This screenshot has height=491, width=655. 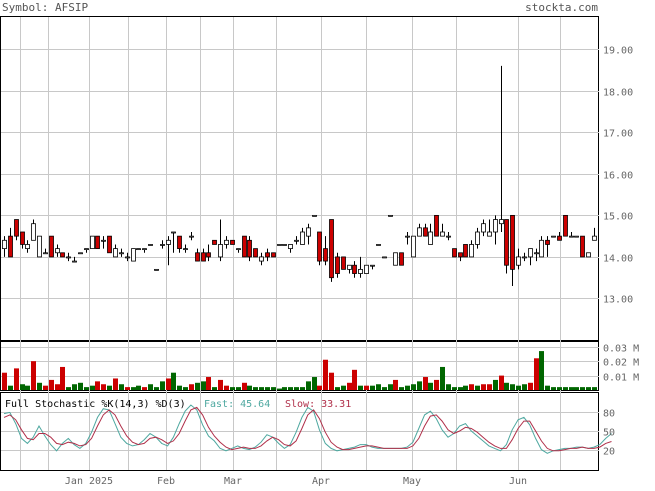 What do you see at coordinates (609, 414) in the screenshot?
I see `stochastic-tick-label: 80` at bounding box center [609, 414].